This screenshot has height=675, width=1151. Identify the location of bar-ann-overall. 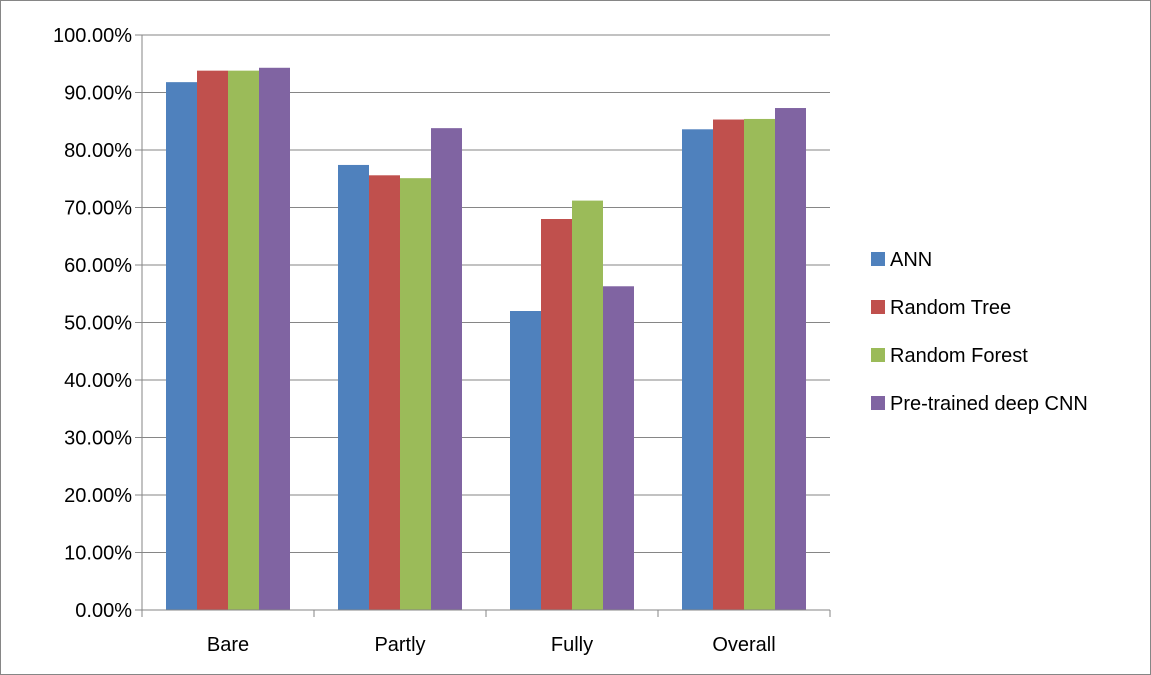
(697, 370).